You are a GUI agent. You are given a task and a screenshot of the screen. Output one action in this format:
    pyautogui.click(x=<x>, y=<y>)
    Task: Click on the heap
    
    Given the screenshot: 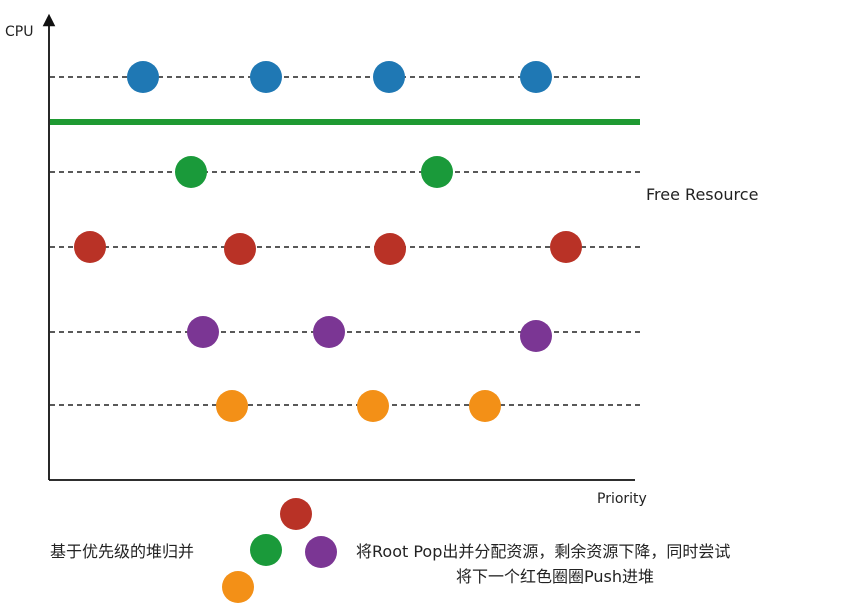 What is the action you would take?
    pyautogui.click(x=279, y=550)
    